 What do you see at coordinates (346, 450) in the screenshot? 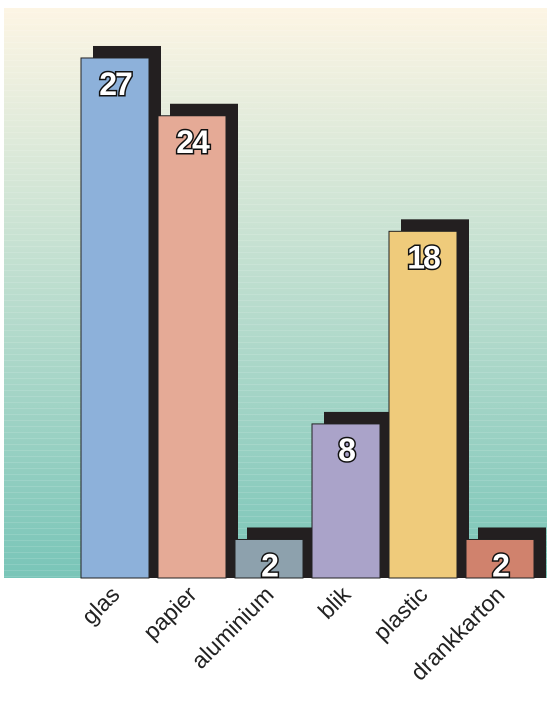
I see `value-label-blik: 8` at bounding box center [346, 450].